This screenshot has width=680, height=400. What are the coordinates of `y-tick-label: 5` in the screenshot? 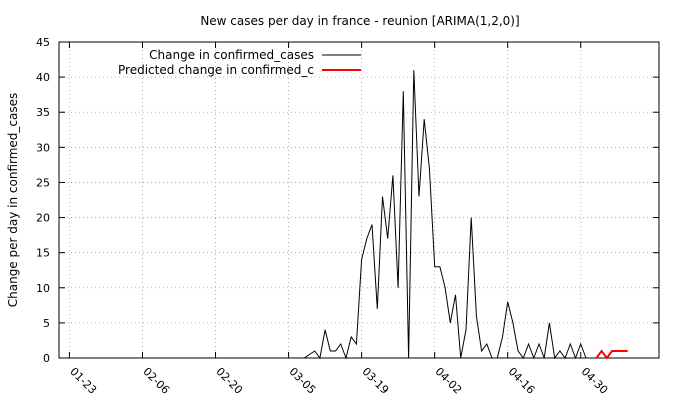 It's located at (46, 323).